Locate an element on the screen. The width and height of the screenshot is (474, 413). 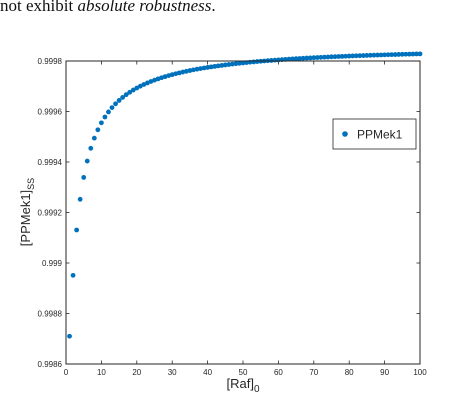
caption-tail-text: . is located at coordinates (213, 7).